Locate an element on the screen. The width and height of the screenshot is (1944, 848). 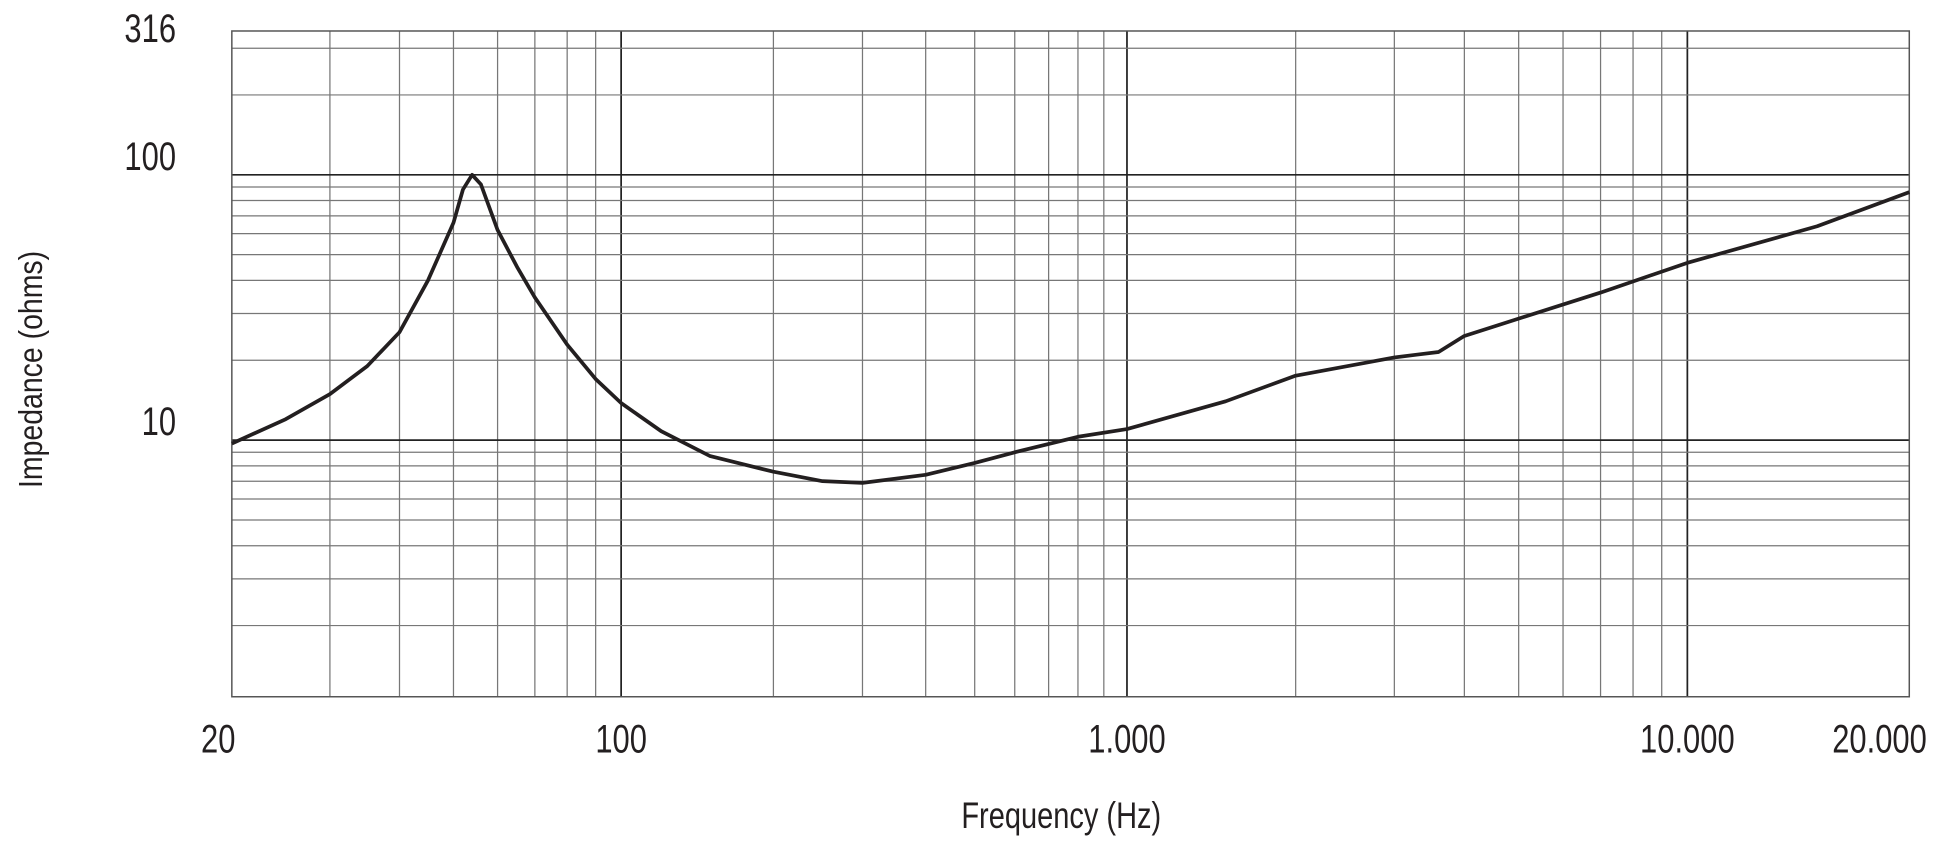
x-tick-label: 1.000 is located at coordinates (1126, 739).